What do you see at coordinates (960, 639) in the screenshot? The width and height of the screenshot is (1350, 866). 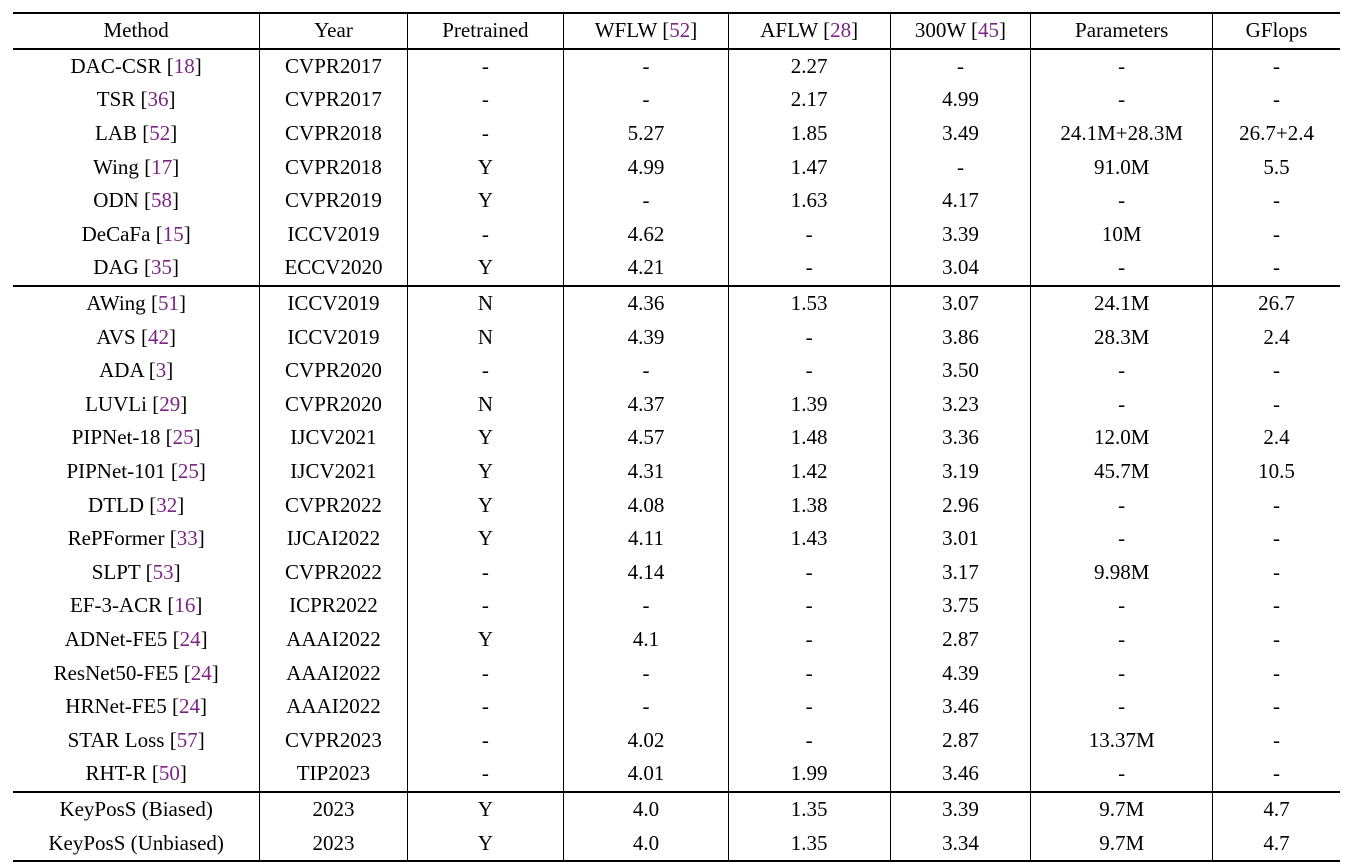 I see `cell-w300: 2.87` at bounding box center [960, 639].